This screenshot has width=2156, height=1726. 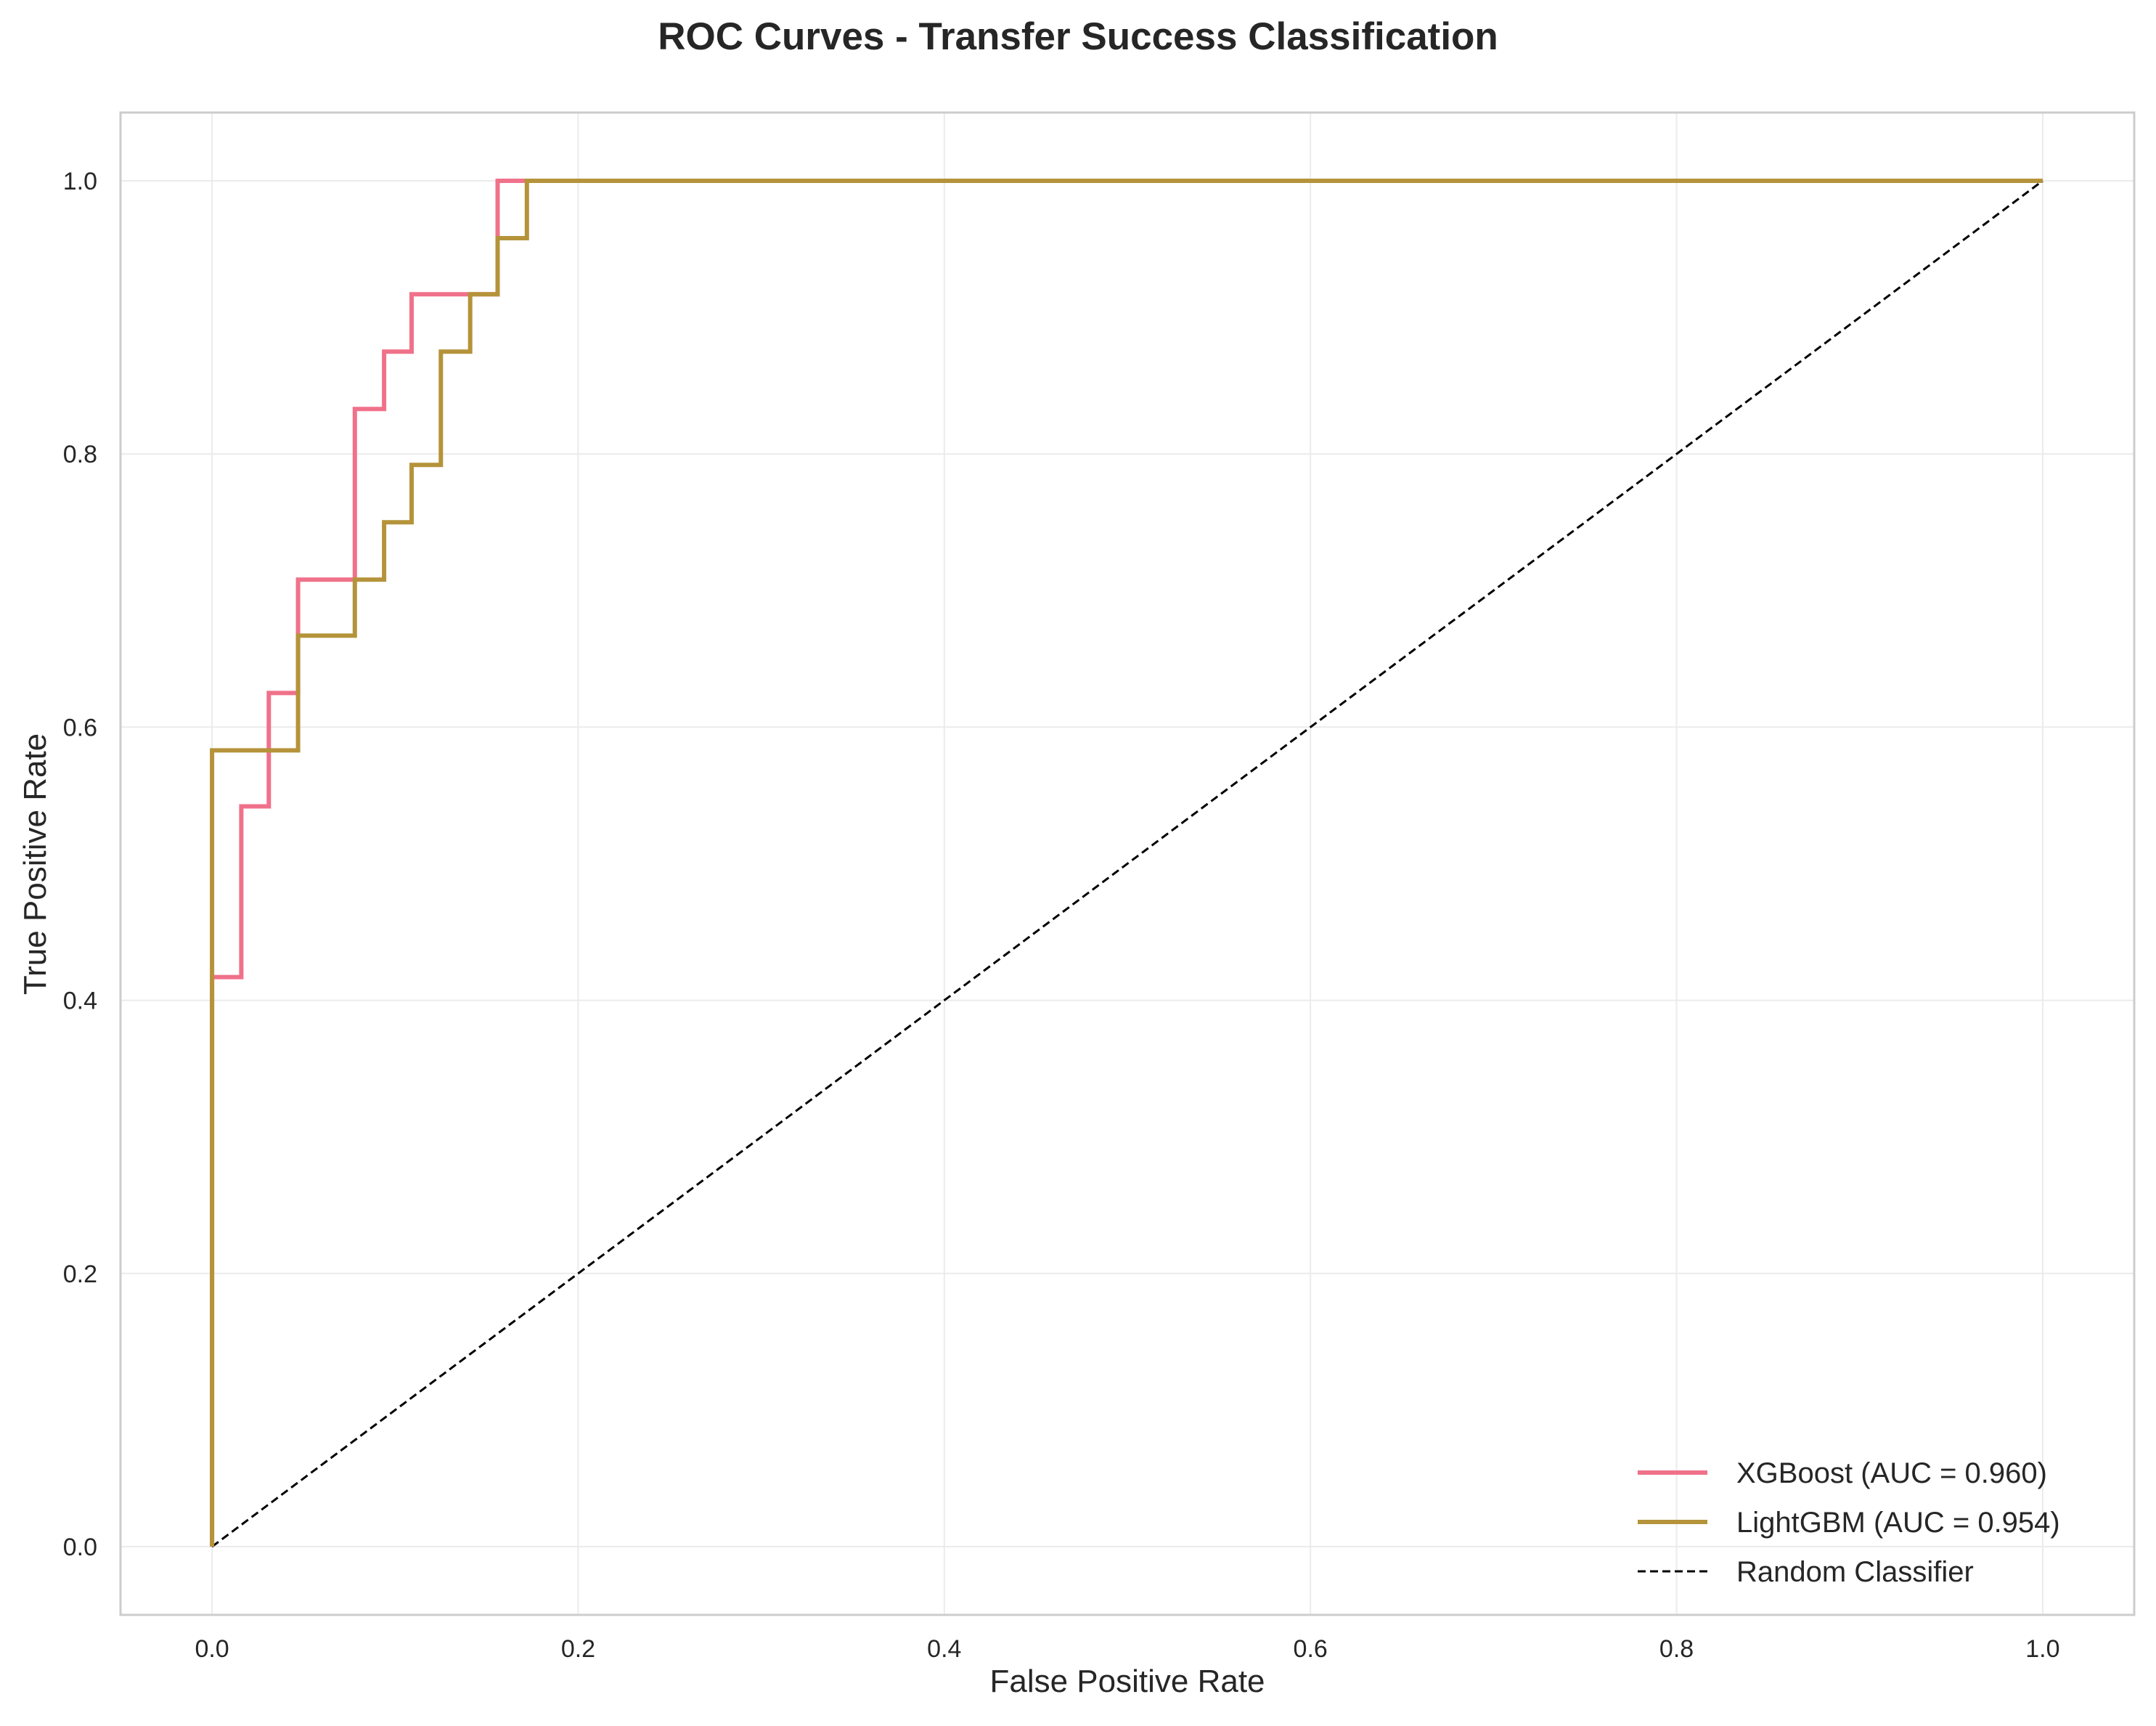 What do you see at coordinates (80, 181) in the screenshot?
I see `y-tick-label: 1.0` at bounding box center [80, 181].